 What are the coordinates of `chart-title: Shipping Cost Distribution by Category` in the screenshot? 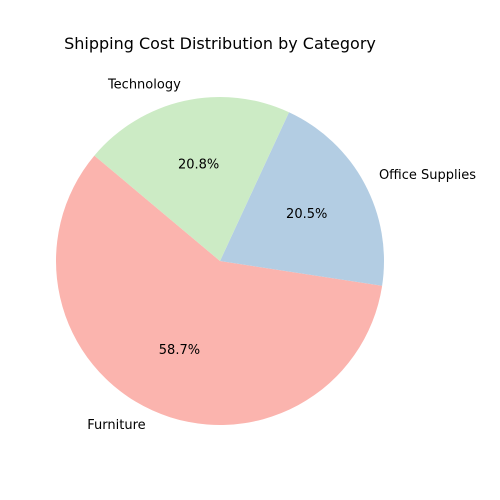 It's located at (220, 43).